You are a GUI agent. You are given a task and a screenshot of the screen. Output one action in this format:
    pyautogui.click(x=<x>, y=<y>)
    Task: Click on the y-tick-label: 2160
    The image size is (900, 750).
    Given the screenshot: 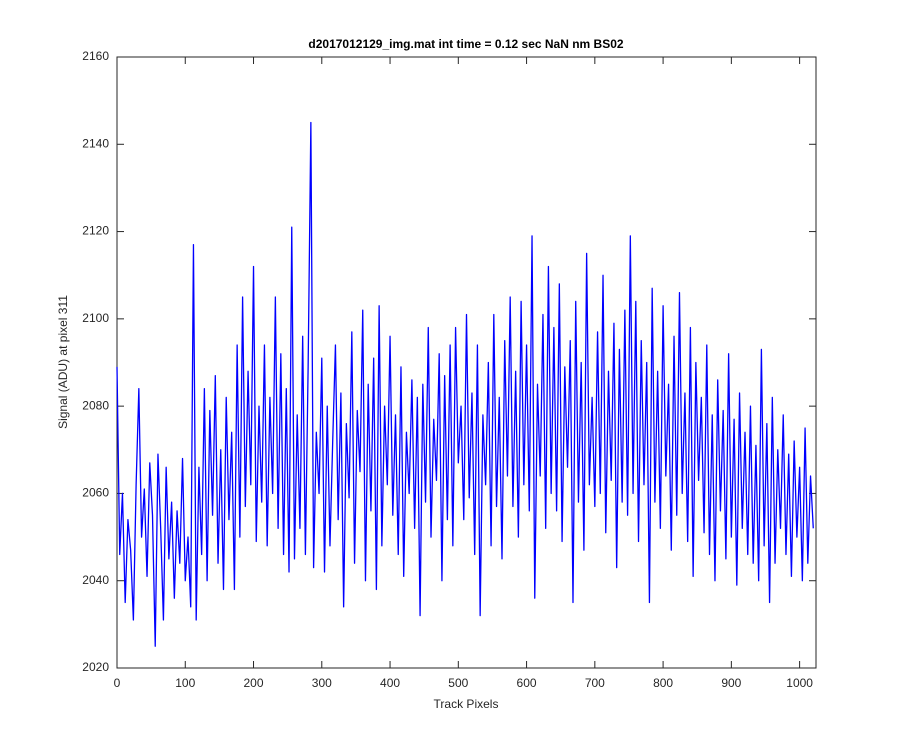 What is the action you would take?
    pyautogui.click(x=95, y=56)
    